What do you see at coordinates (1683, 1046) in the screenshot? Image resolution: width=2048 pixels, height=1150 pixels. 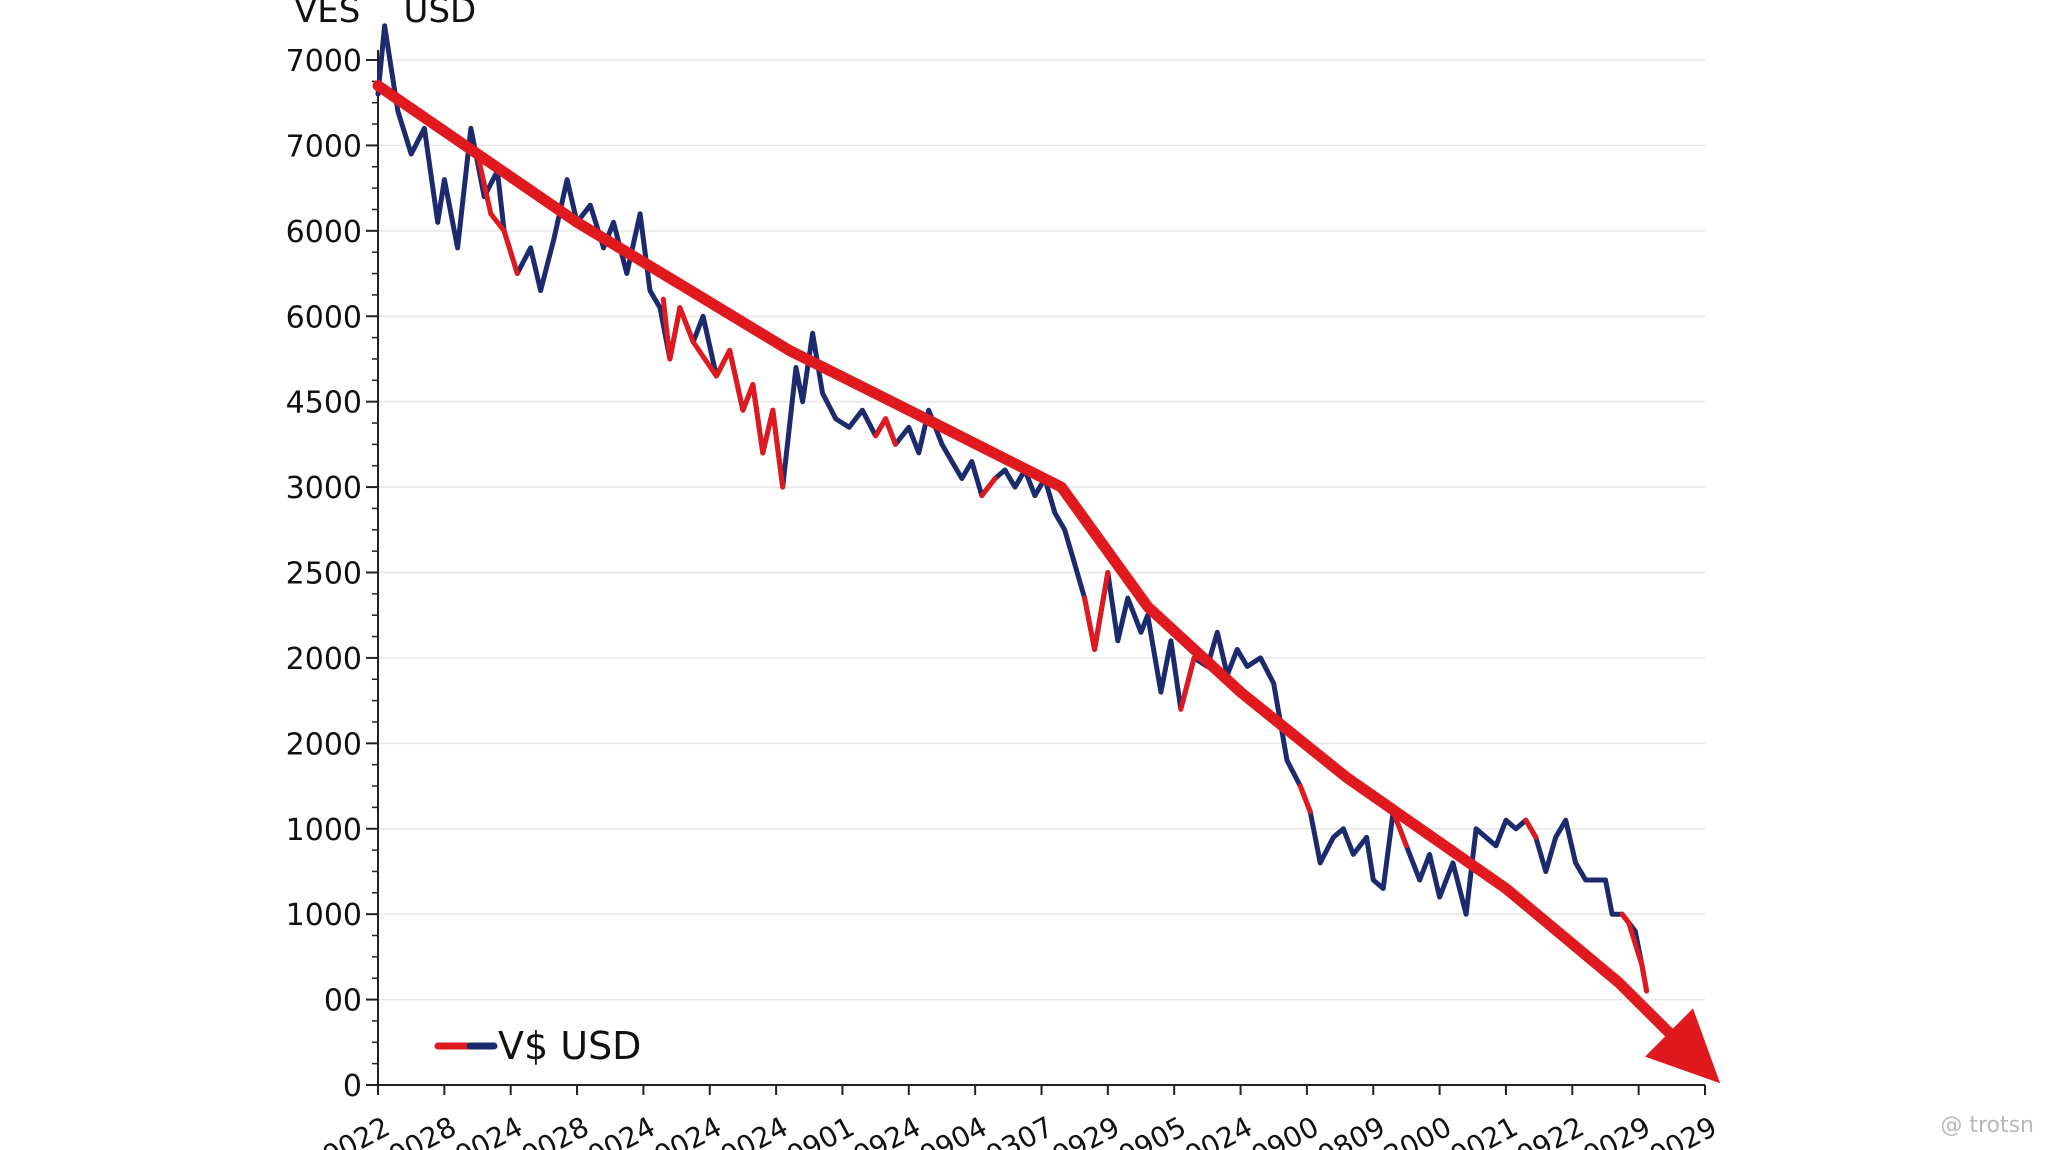 I see `trend-arrow-head` at bounding box center [1683, 1046].